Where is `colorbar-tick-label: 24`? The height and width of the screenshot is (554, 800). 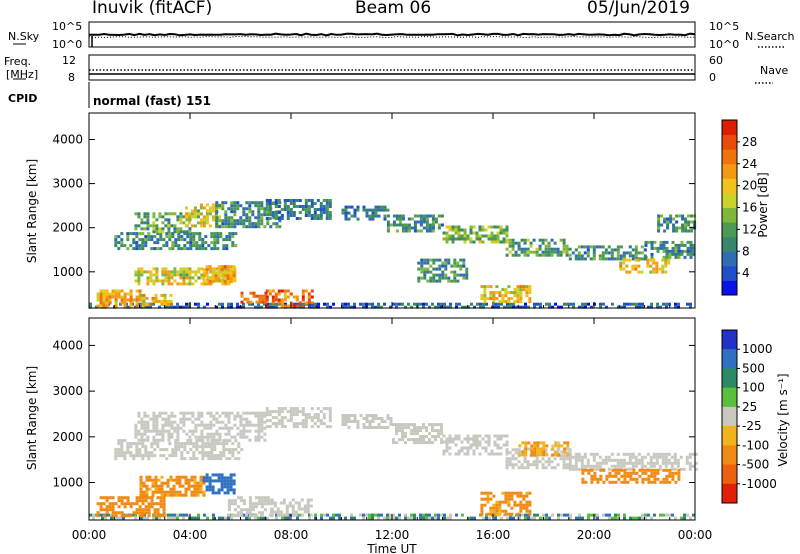 colorbar-tick-label: 24 is located at coordinates (749, 164).